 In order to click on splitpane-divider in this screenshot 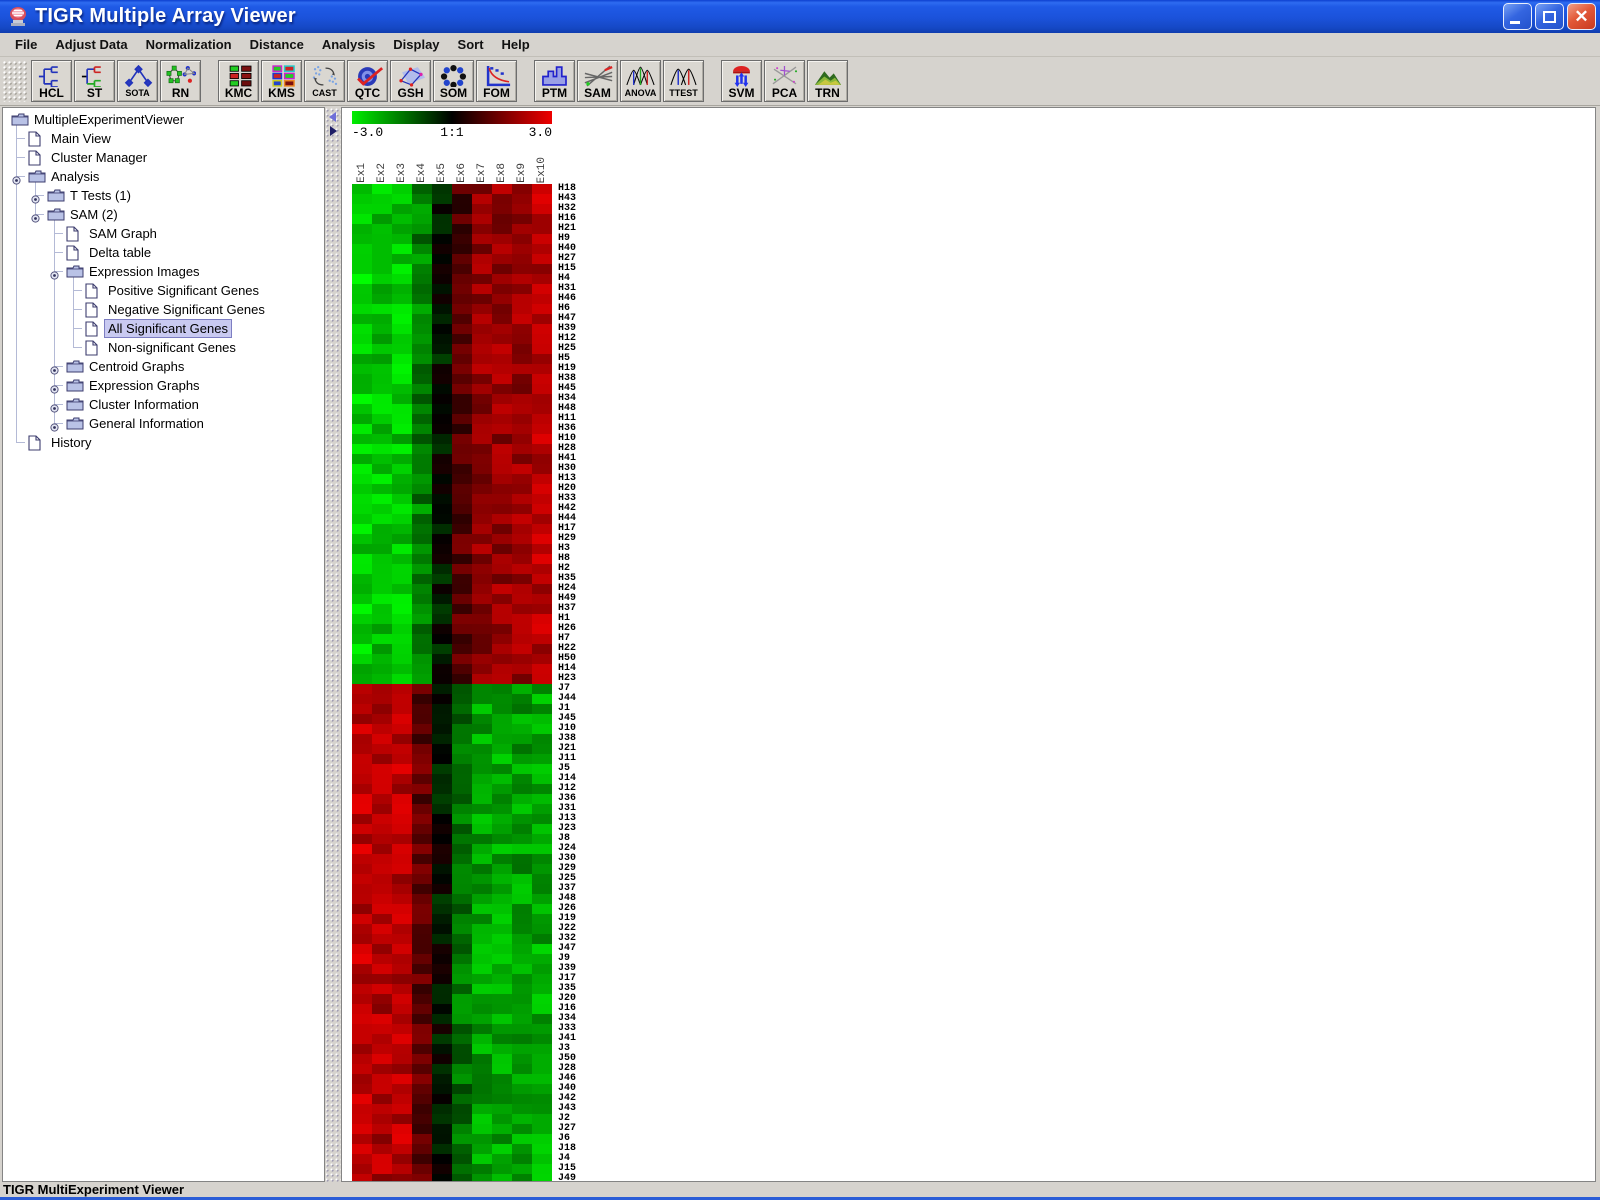, I will do `click(333, 644)`.